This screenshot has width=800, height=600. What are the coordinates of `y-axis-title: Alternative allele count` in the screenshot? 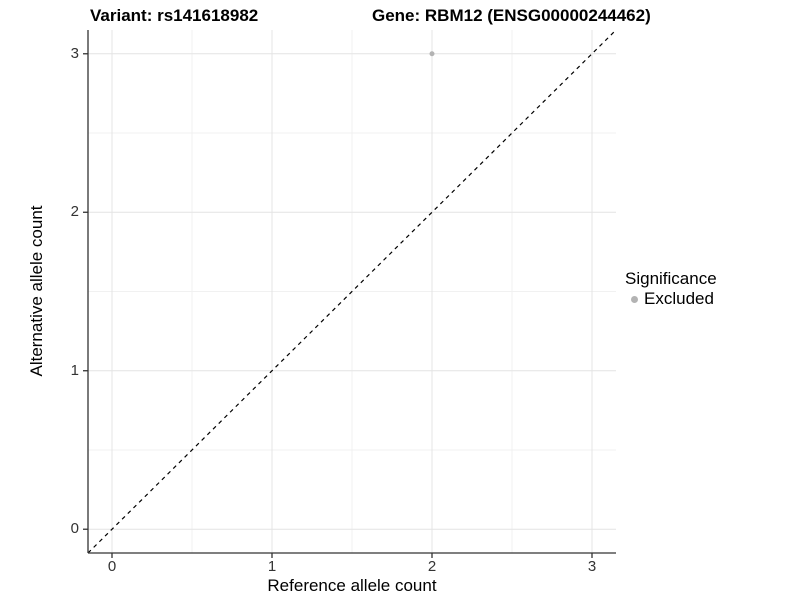 It's located at (36, 291).